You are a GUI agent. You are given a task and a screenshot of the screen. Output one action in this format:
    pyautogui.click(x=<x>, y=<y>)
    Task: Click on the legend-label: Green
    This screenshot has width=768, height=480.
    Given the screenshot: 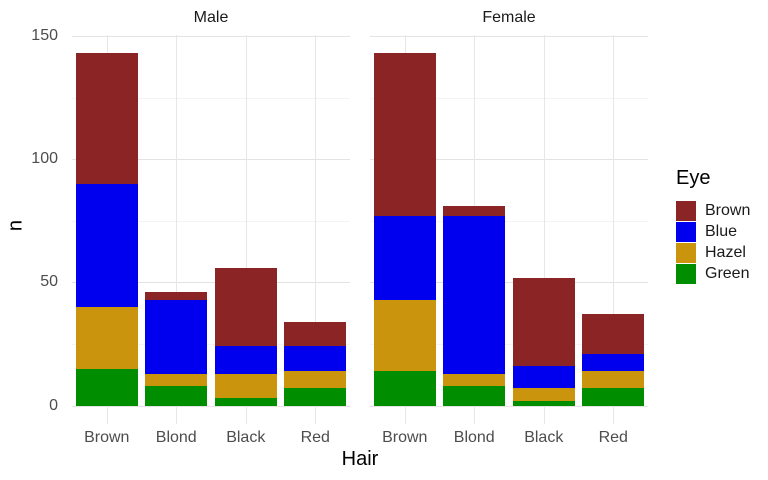 What is the action you would take?
    pyautogui.click(x=727, y=273)
    